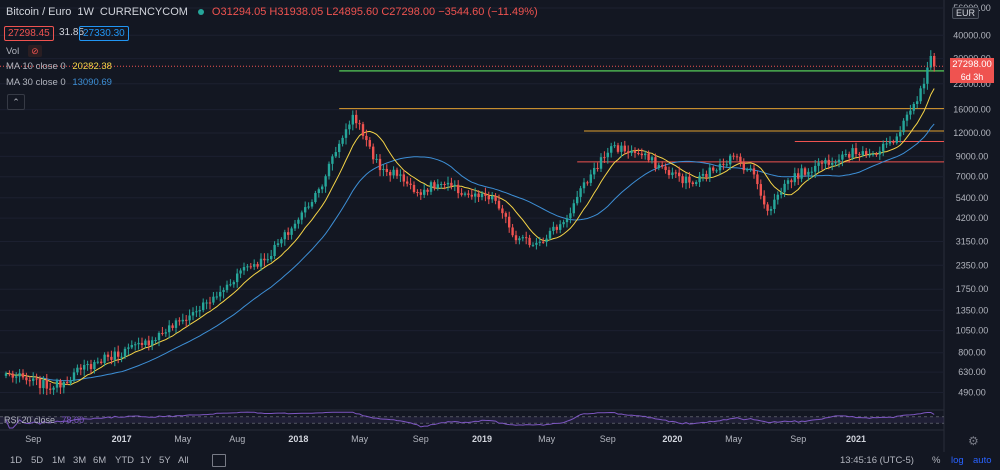 The height and width of the screenshot is (470, 1000). What do you see at coordinates (982, 460) in the screenshot?
I see `auto-toggle: auto` at bounding box center [982, 460].